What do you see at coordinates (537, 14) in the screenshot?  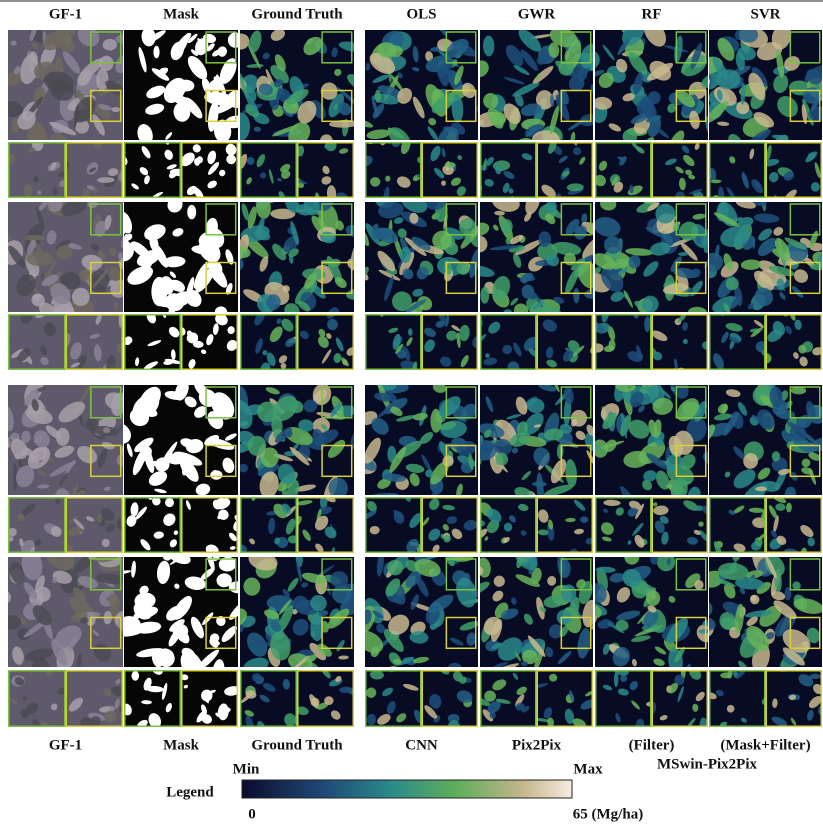 I see `column-header: GWR` at bounding box center [537, 14].